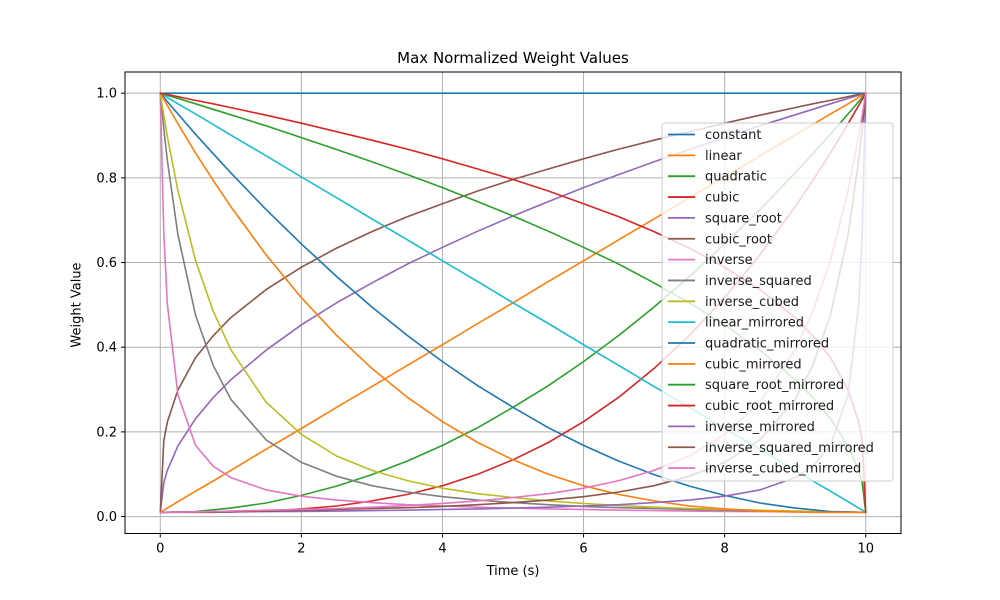  I want to click on legend-label-inverse_cubed_mirrored: inverse_cubed_mirrored, so click(783, 469).